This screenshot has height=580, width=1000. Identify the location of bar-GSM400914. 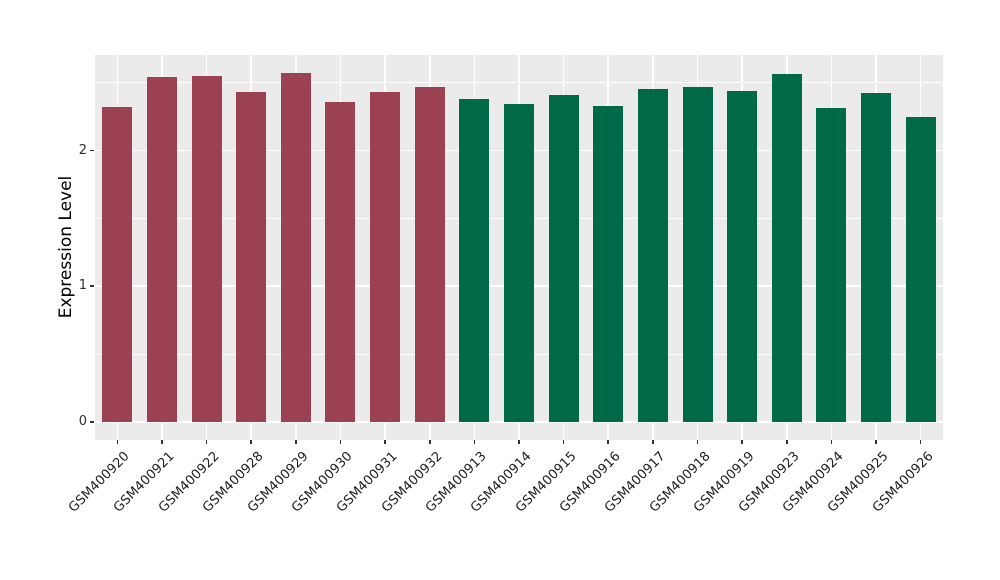
(519, 263).